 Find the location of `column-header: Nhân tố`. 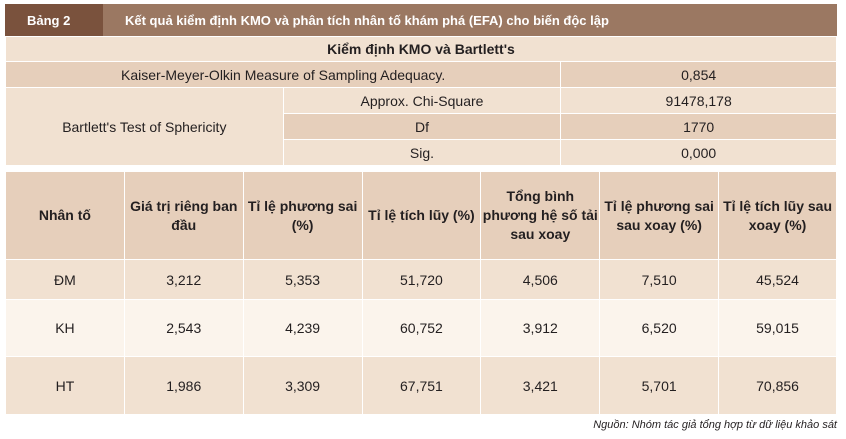

column-header: Nhân tố is located at coordinates (65, 215).